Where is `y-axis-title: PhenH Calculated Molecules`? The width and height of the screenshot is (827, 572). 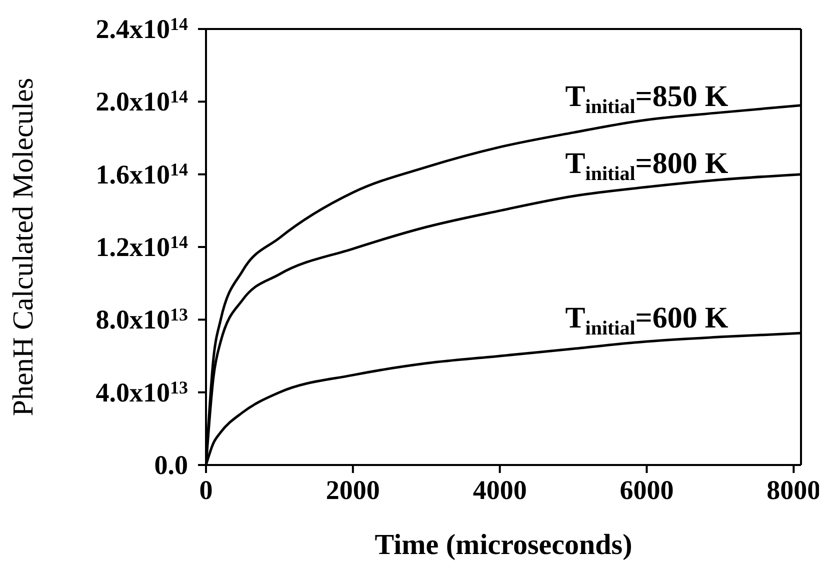 y-axis-title: PhenH Calculated Molecules is located at coordinates (23, 247).